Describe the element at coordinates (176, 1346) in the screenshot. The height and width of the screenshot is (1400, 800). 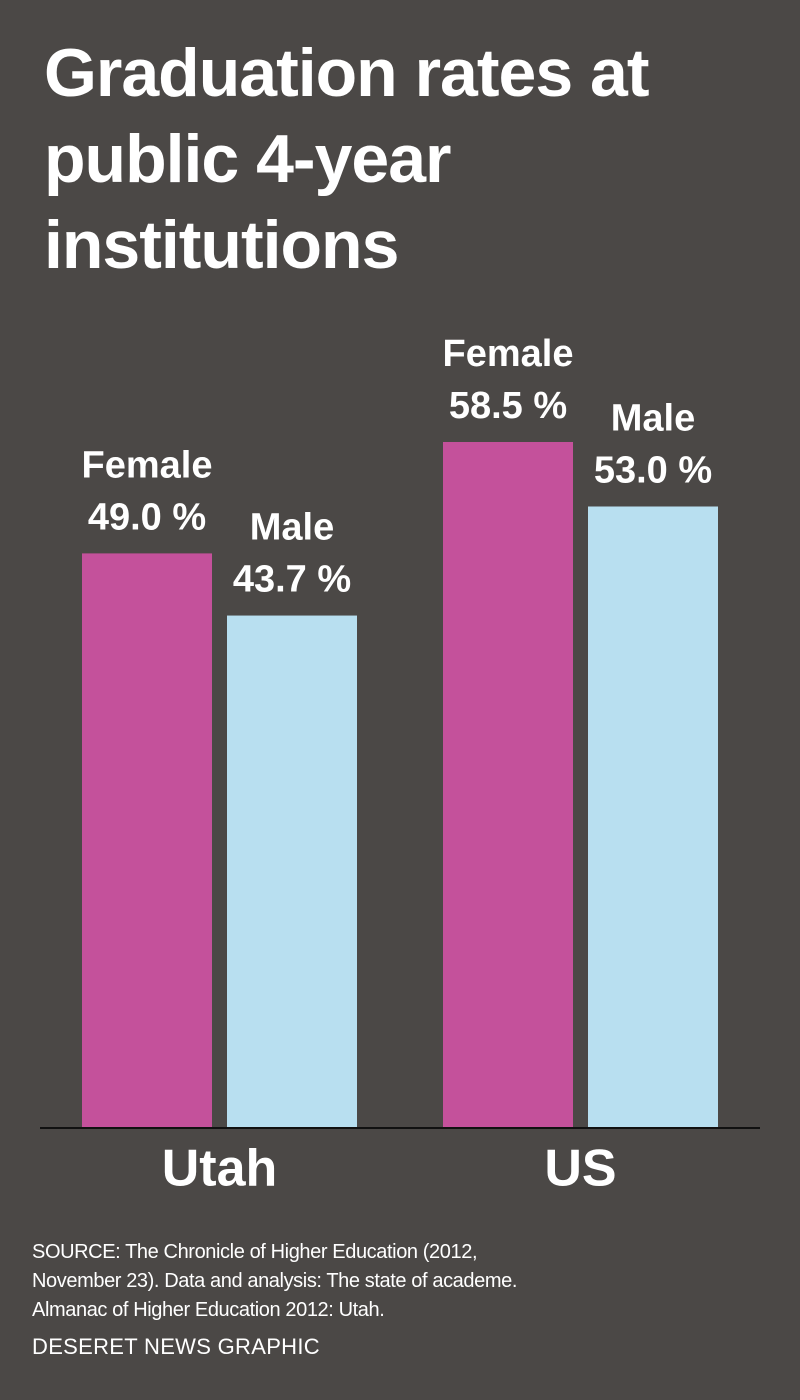
I see `credit: DESERET NEWS GRAPHIC` at that location.